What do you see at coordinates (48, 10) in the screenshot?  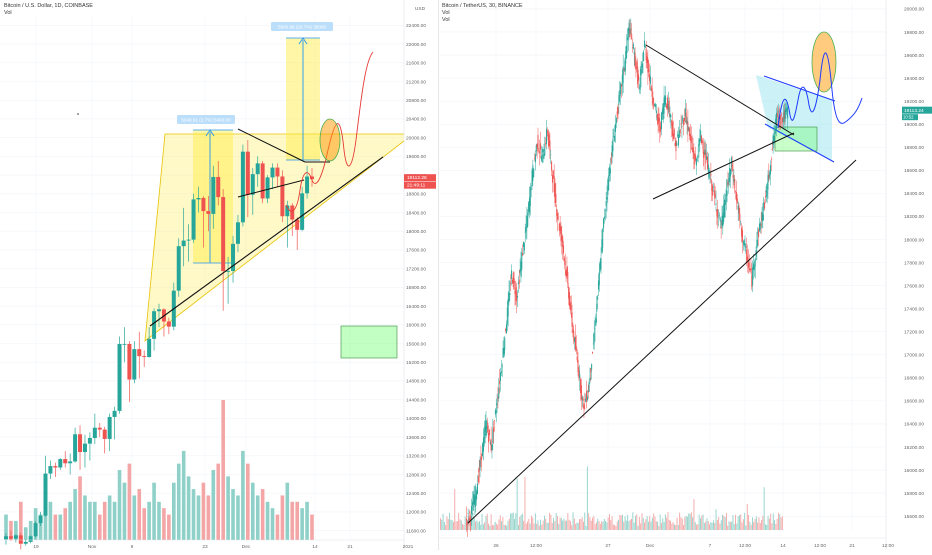 I see `left-chart-header: Bitcoin / U.S. Dollar, 1D, COINBASE Vol` at bounding box center [48, 10].